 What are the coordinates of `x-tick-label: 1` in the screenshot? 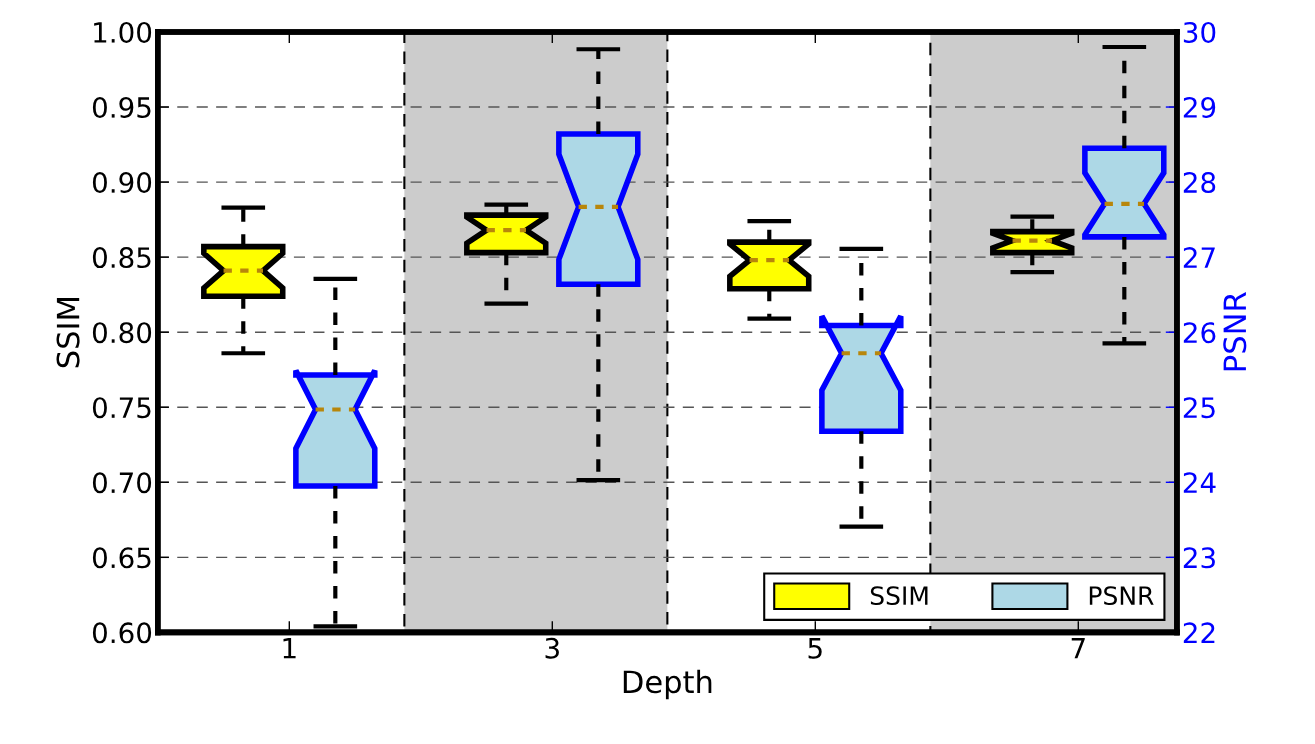 It's located at (289, 648).